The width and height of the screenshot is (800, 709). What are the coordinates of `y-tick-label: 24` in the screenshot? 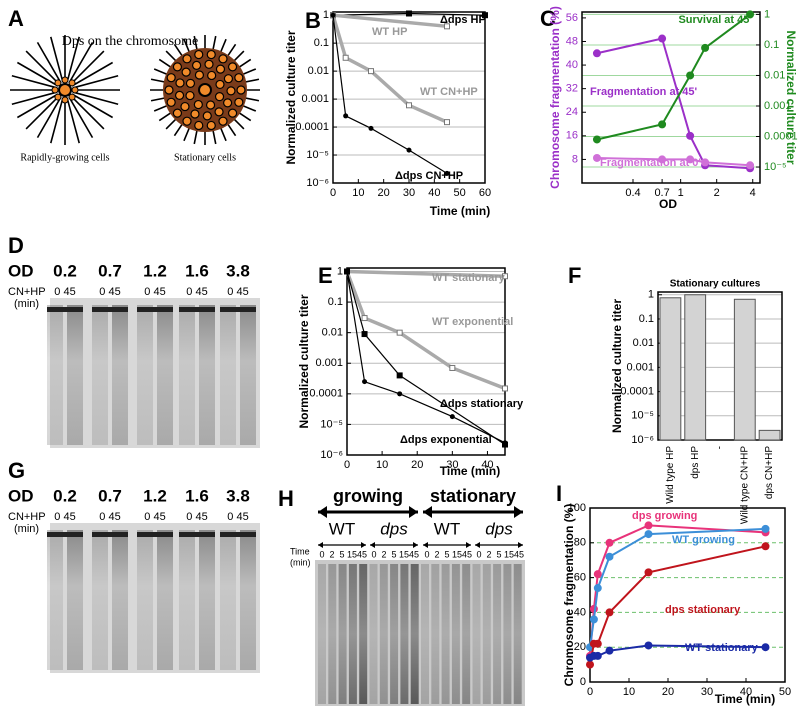 It's located at (572, 112).